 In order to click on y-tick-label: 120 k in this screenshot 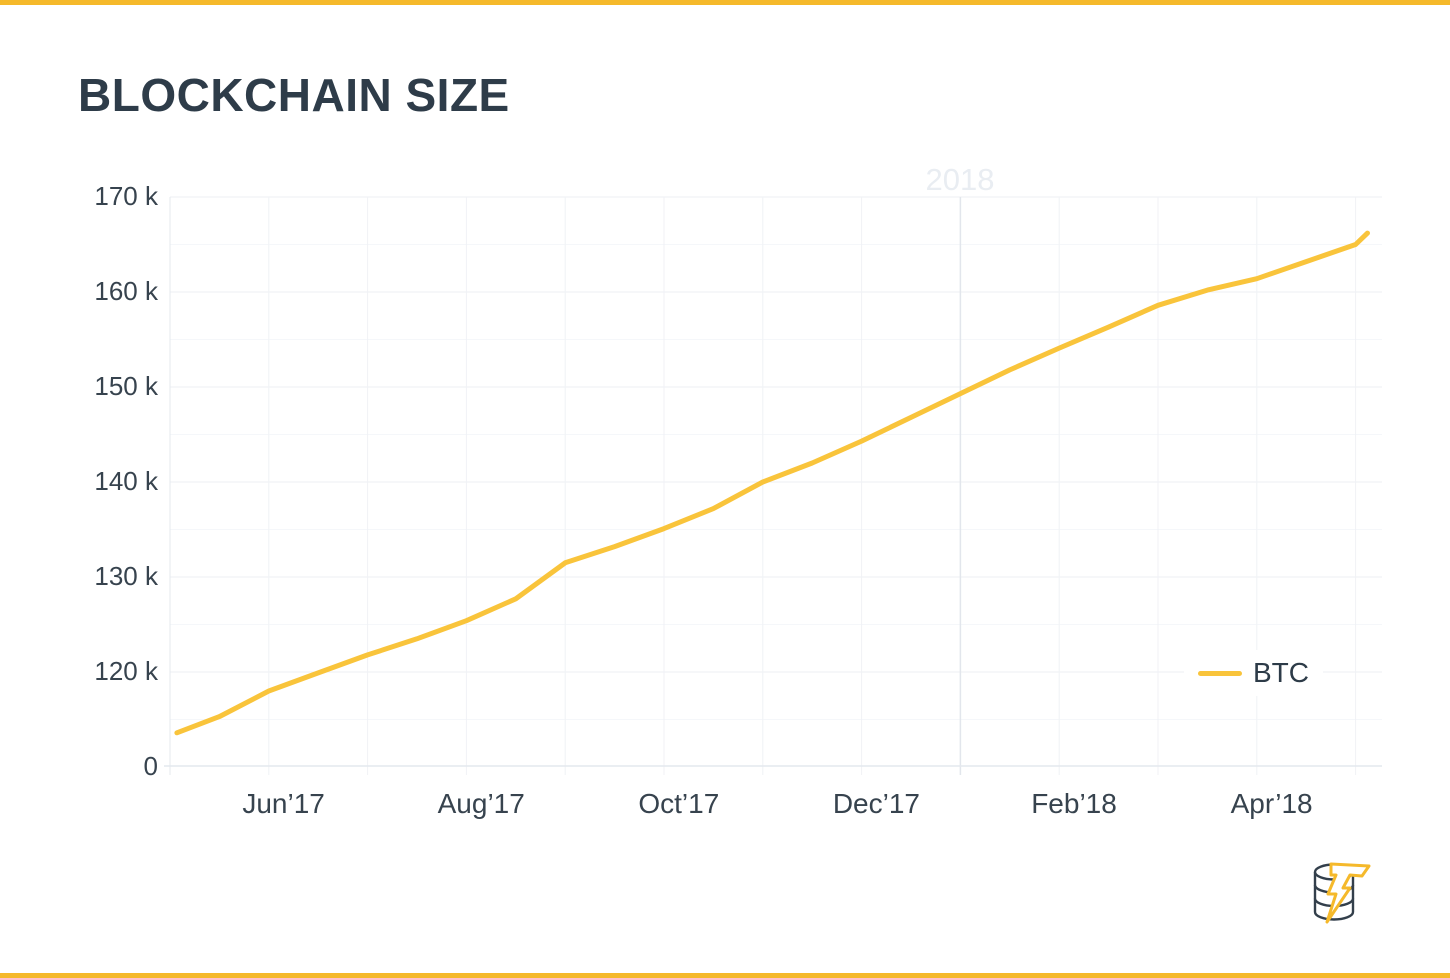, I will do `click(126, 671)`.